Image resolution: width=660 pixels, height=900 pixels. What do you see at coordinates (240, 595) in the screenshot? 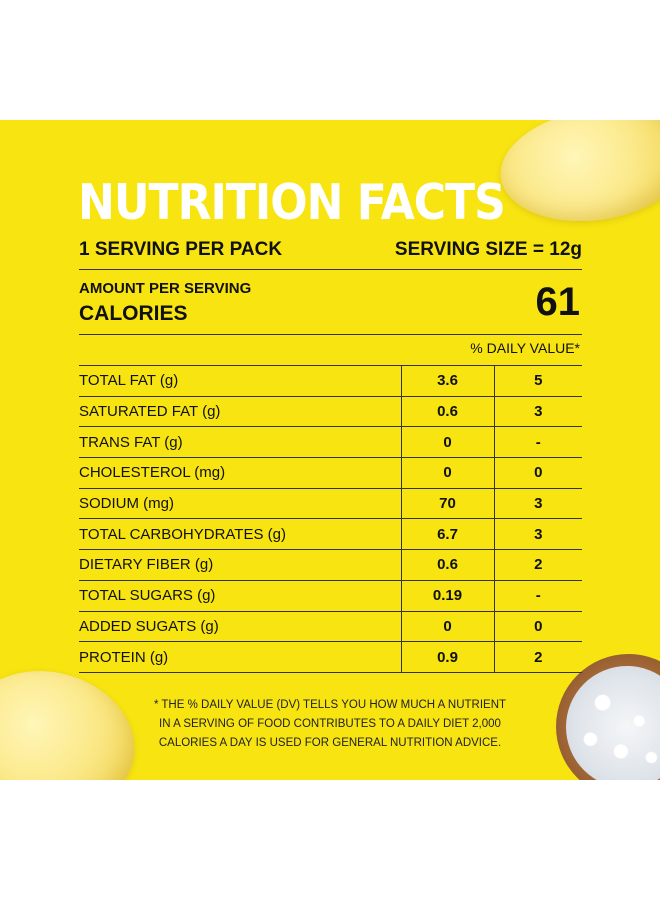
I see `nutrient-name: TOTAL SUGARS (g)` at bounding box center [240, 595].